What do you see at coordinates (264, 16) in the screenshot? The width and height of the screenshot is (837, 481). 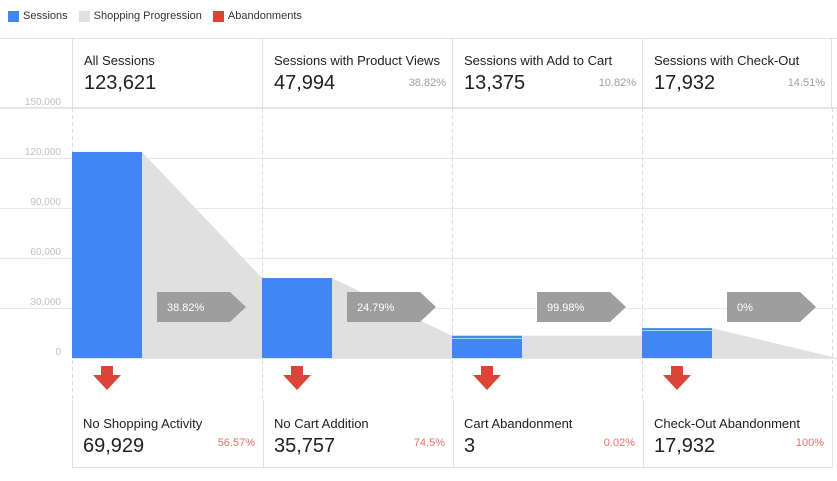 I see `legend-label-abandonments: Abandonments` at bounding box center [264, 16].